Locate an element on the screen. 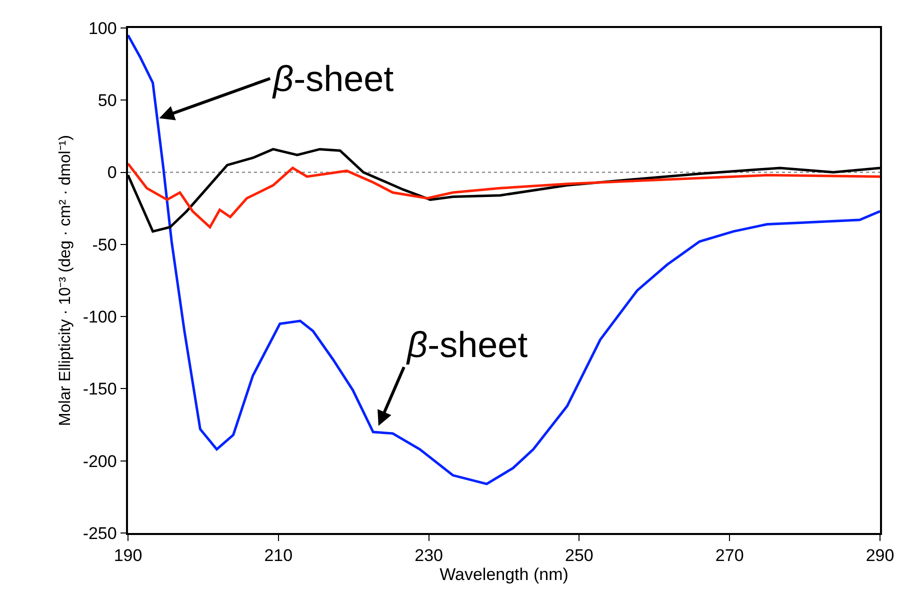 This screenshot has height=613, width=906. line-series is located at coordinates (504, 195).